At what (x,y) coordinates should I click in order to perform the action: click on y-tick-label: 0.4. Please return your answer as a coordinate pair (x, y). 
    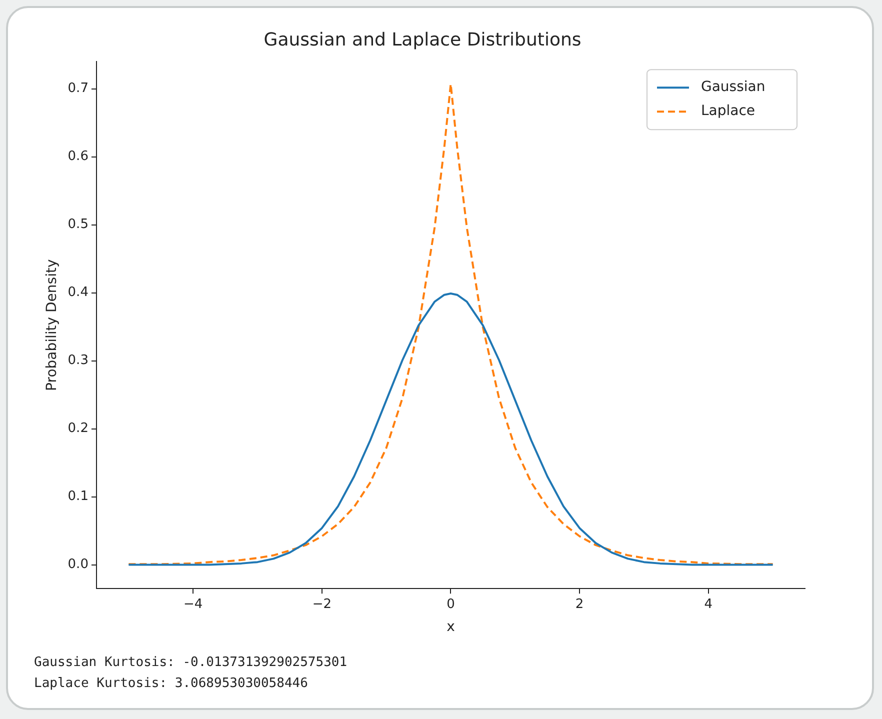
    Looking at the image, I should click on (78, 292).